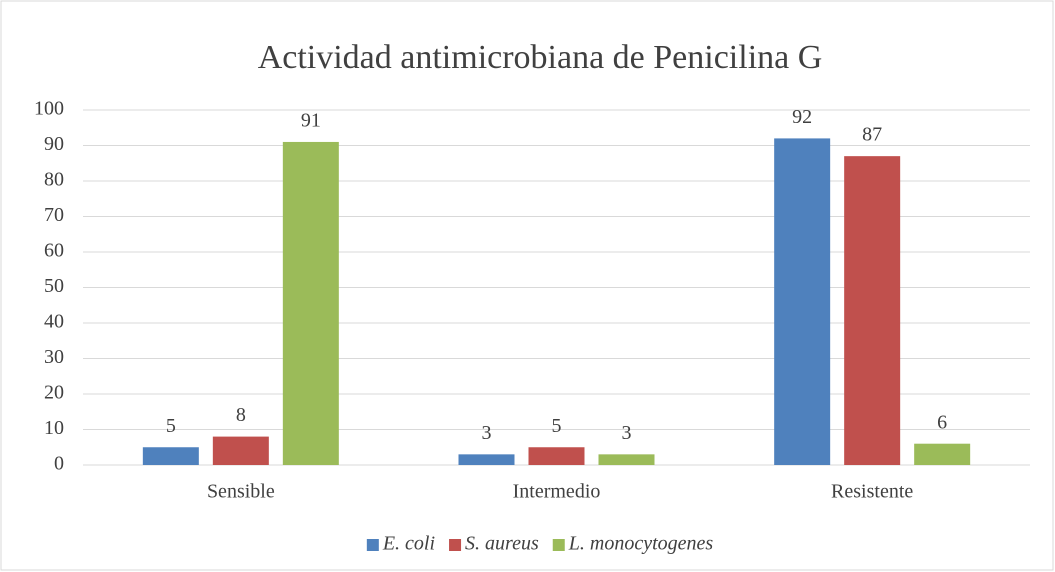  I want to click on legend-label: E. coli, so click(408, 544).